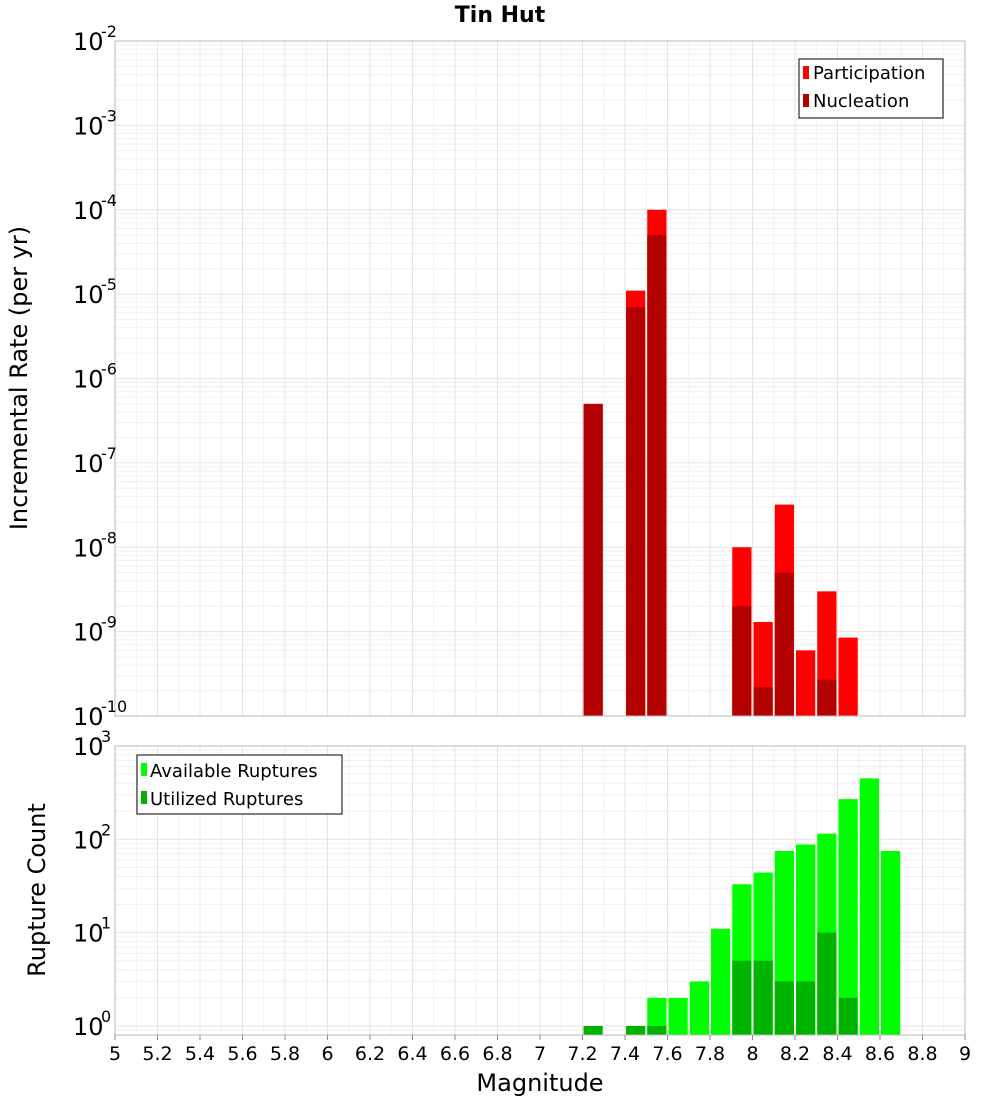 This screenshot has height=1100, width=1000. What do you see at coordinates (806, 72) in the screenshot?
I see `legend-swatch-participation` at bounding box center [806, 72].